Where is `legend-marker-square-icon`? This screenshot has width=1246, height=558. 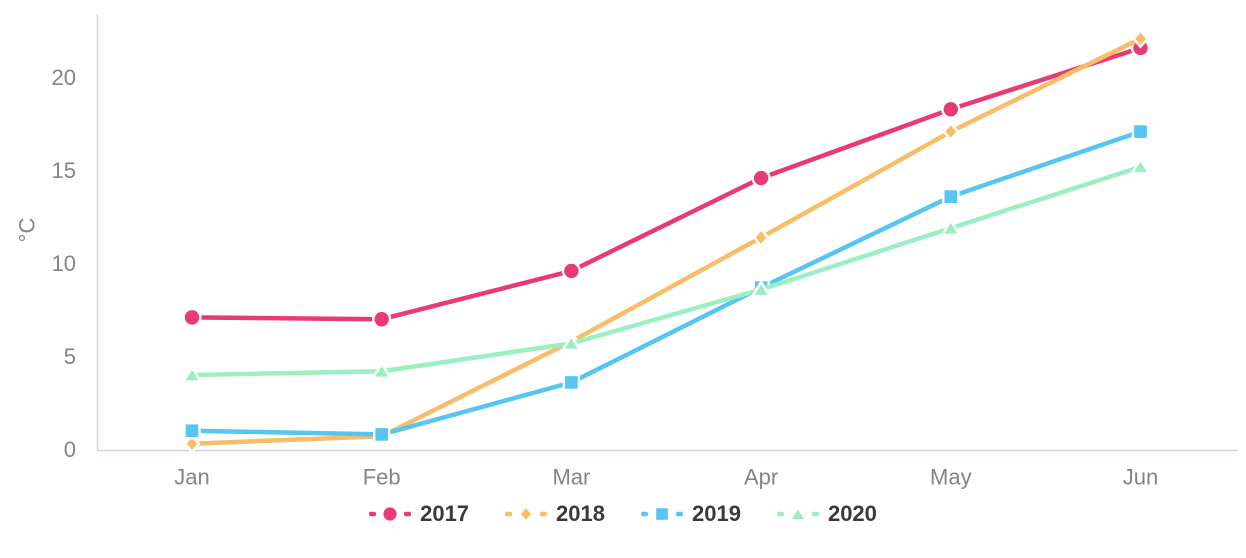 legend-marker-square-icon is located at coordinates (662, 514).